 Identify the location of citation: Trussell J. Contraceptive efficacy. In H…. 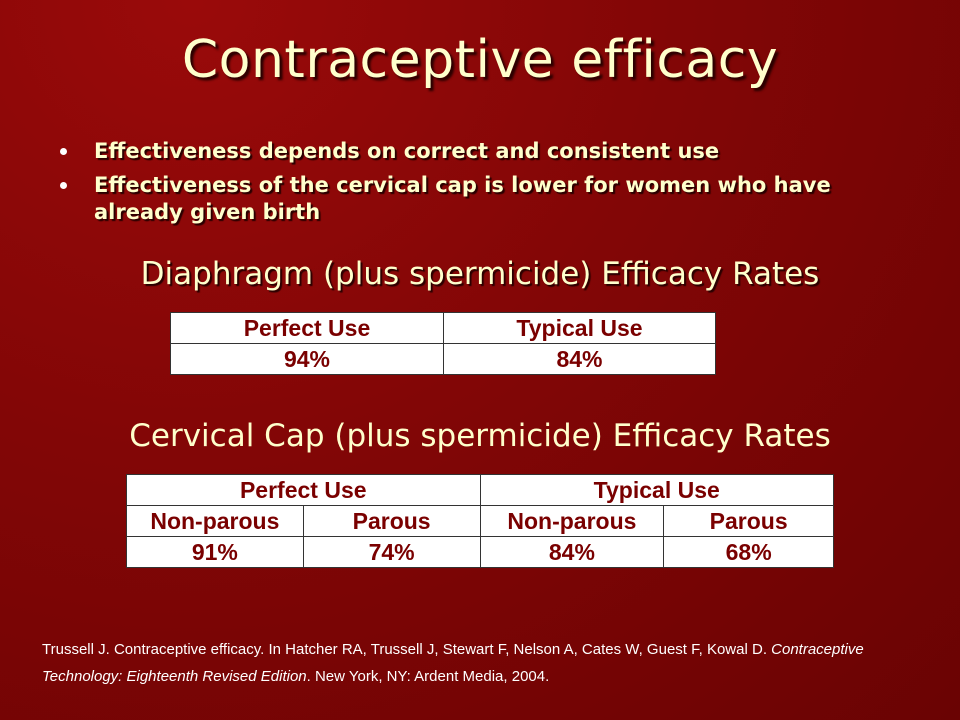
(492, 663).